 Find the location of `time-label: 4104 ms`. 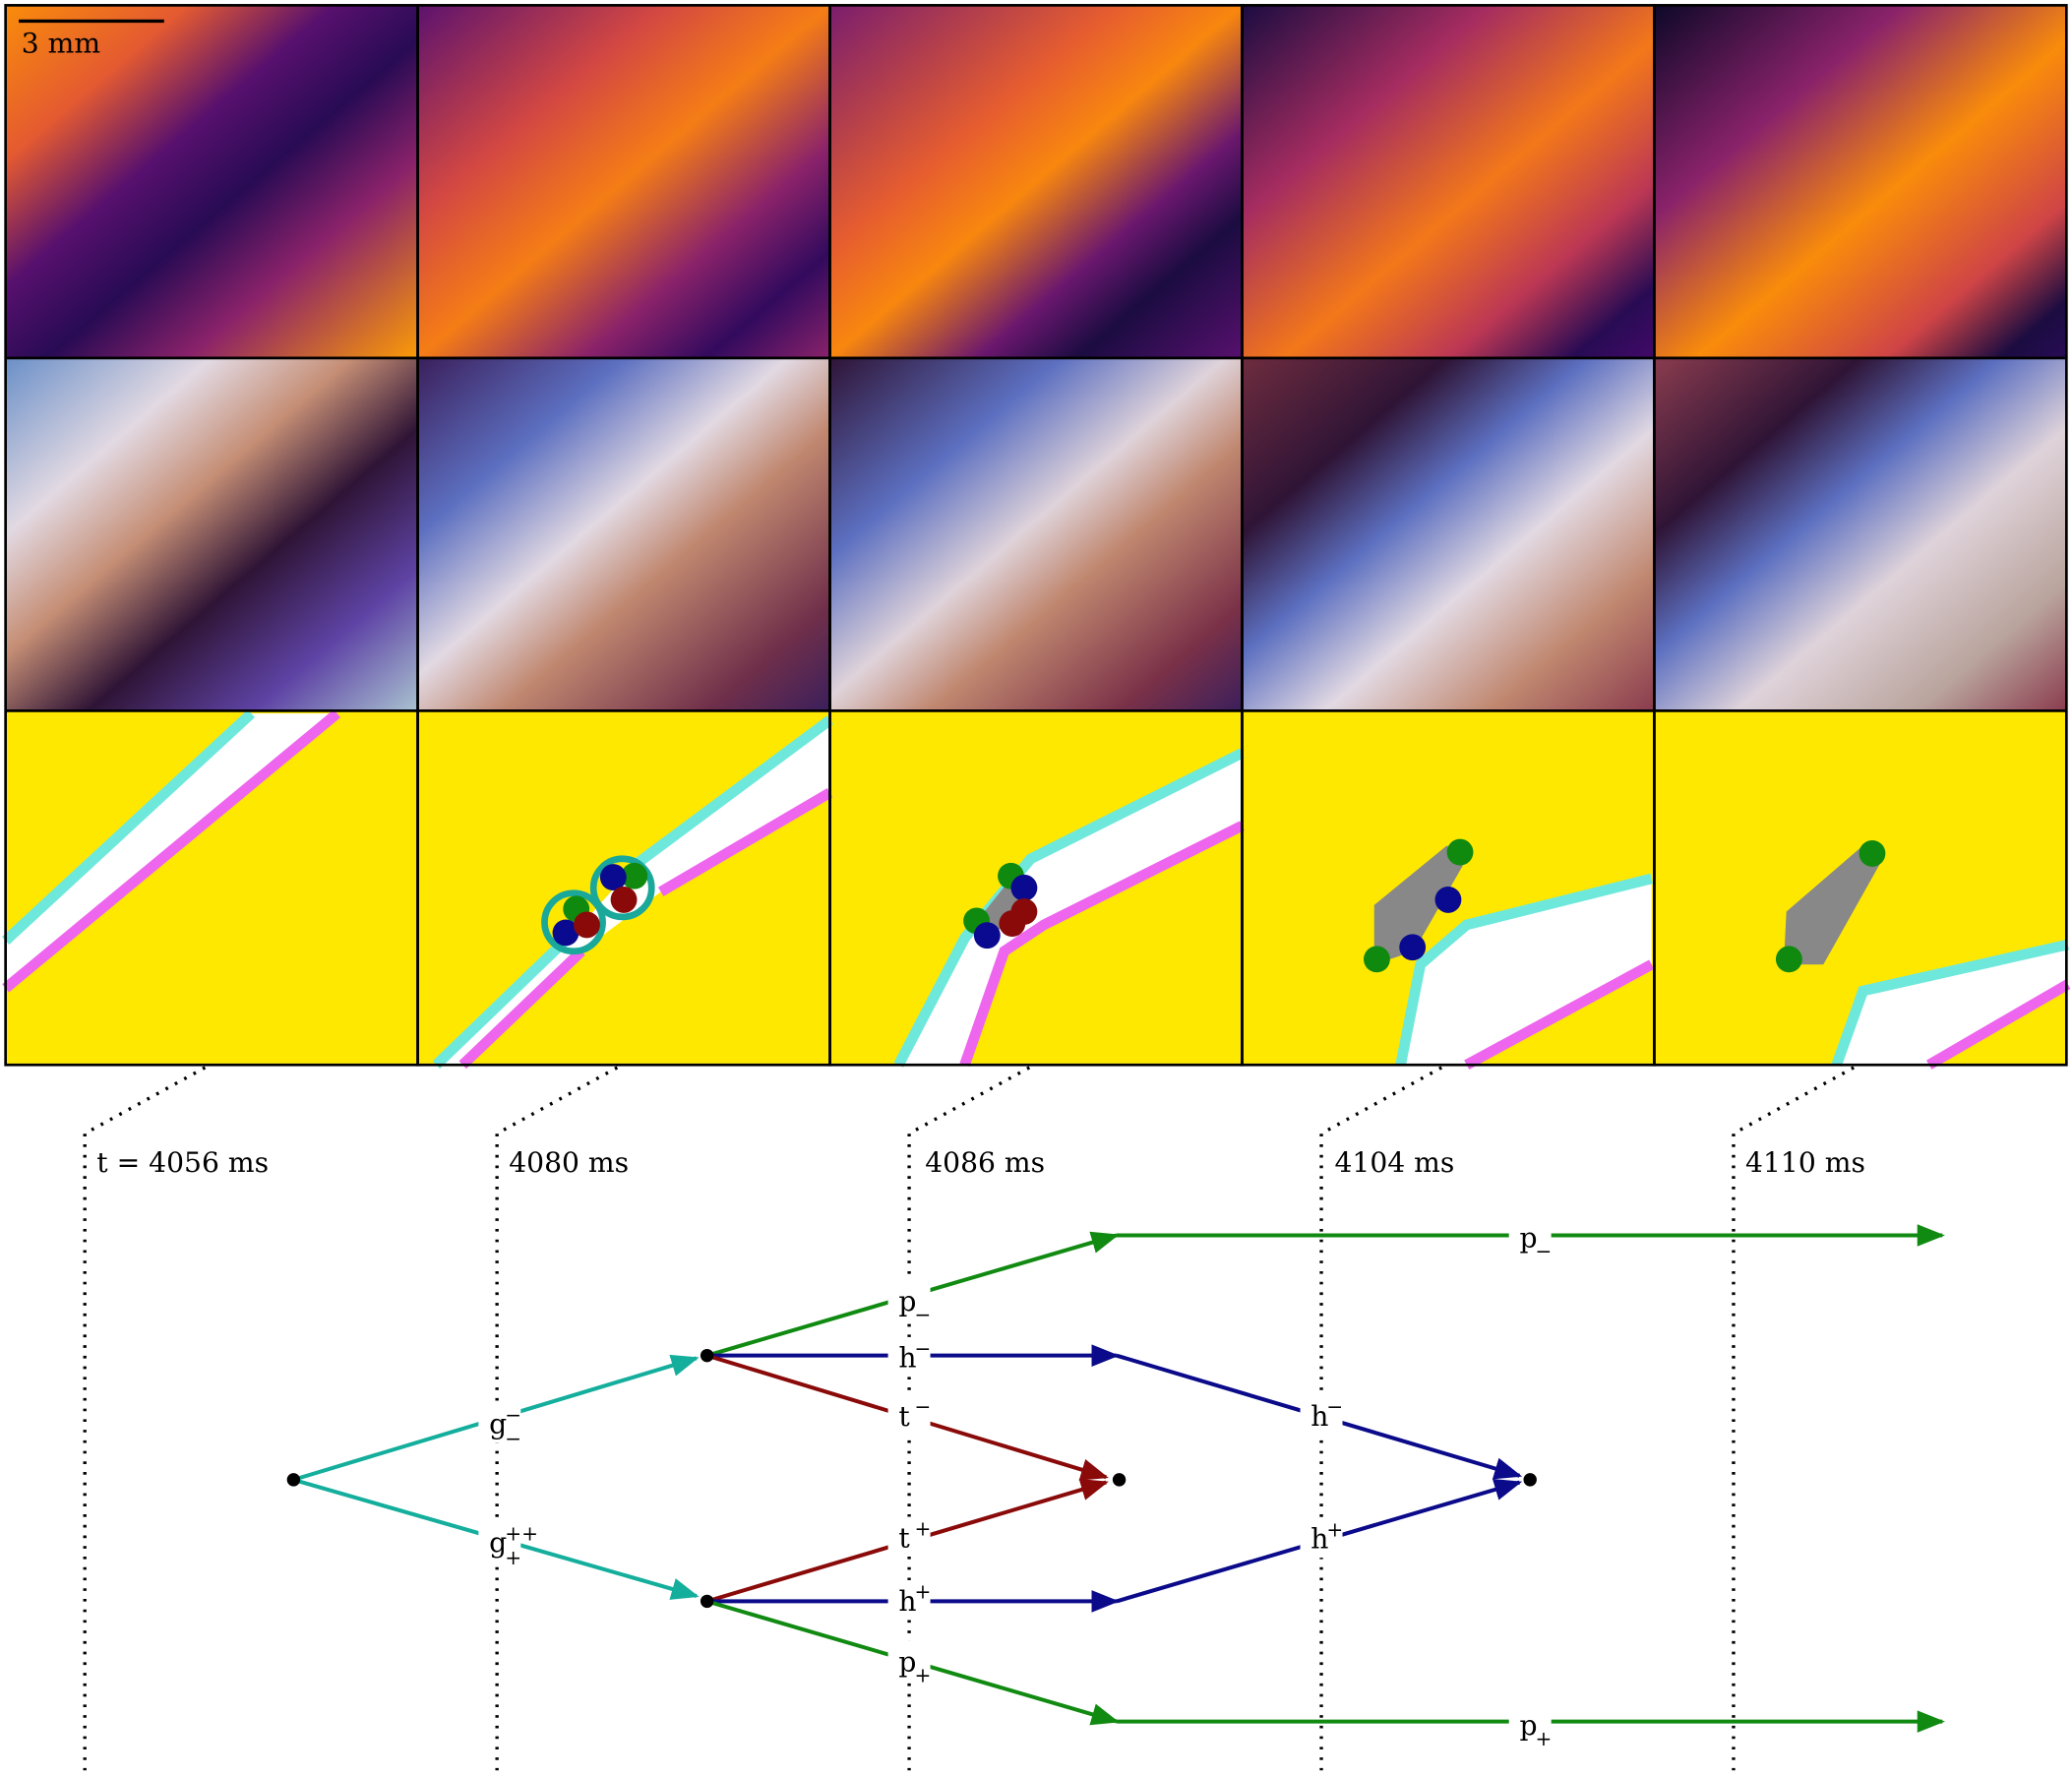

time-label: 4104 ms is located at coordinates (1394, 1162).